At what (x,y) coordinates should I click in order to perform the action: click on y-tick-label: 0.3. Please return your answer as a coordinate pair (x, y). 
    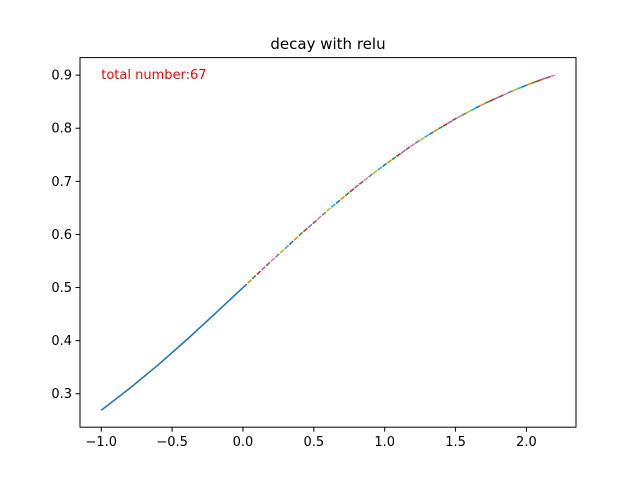
    Looking at the image, I should click on (61, 394).